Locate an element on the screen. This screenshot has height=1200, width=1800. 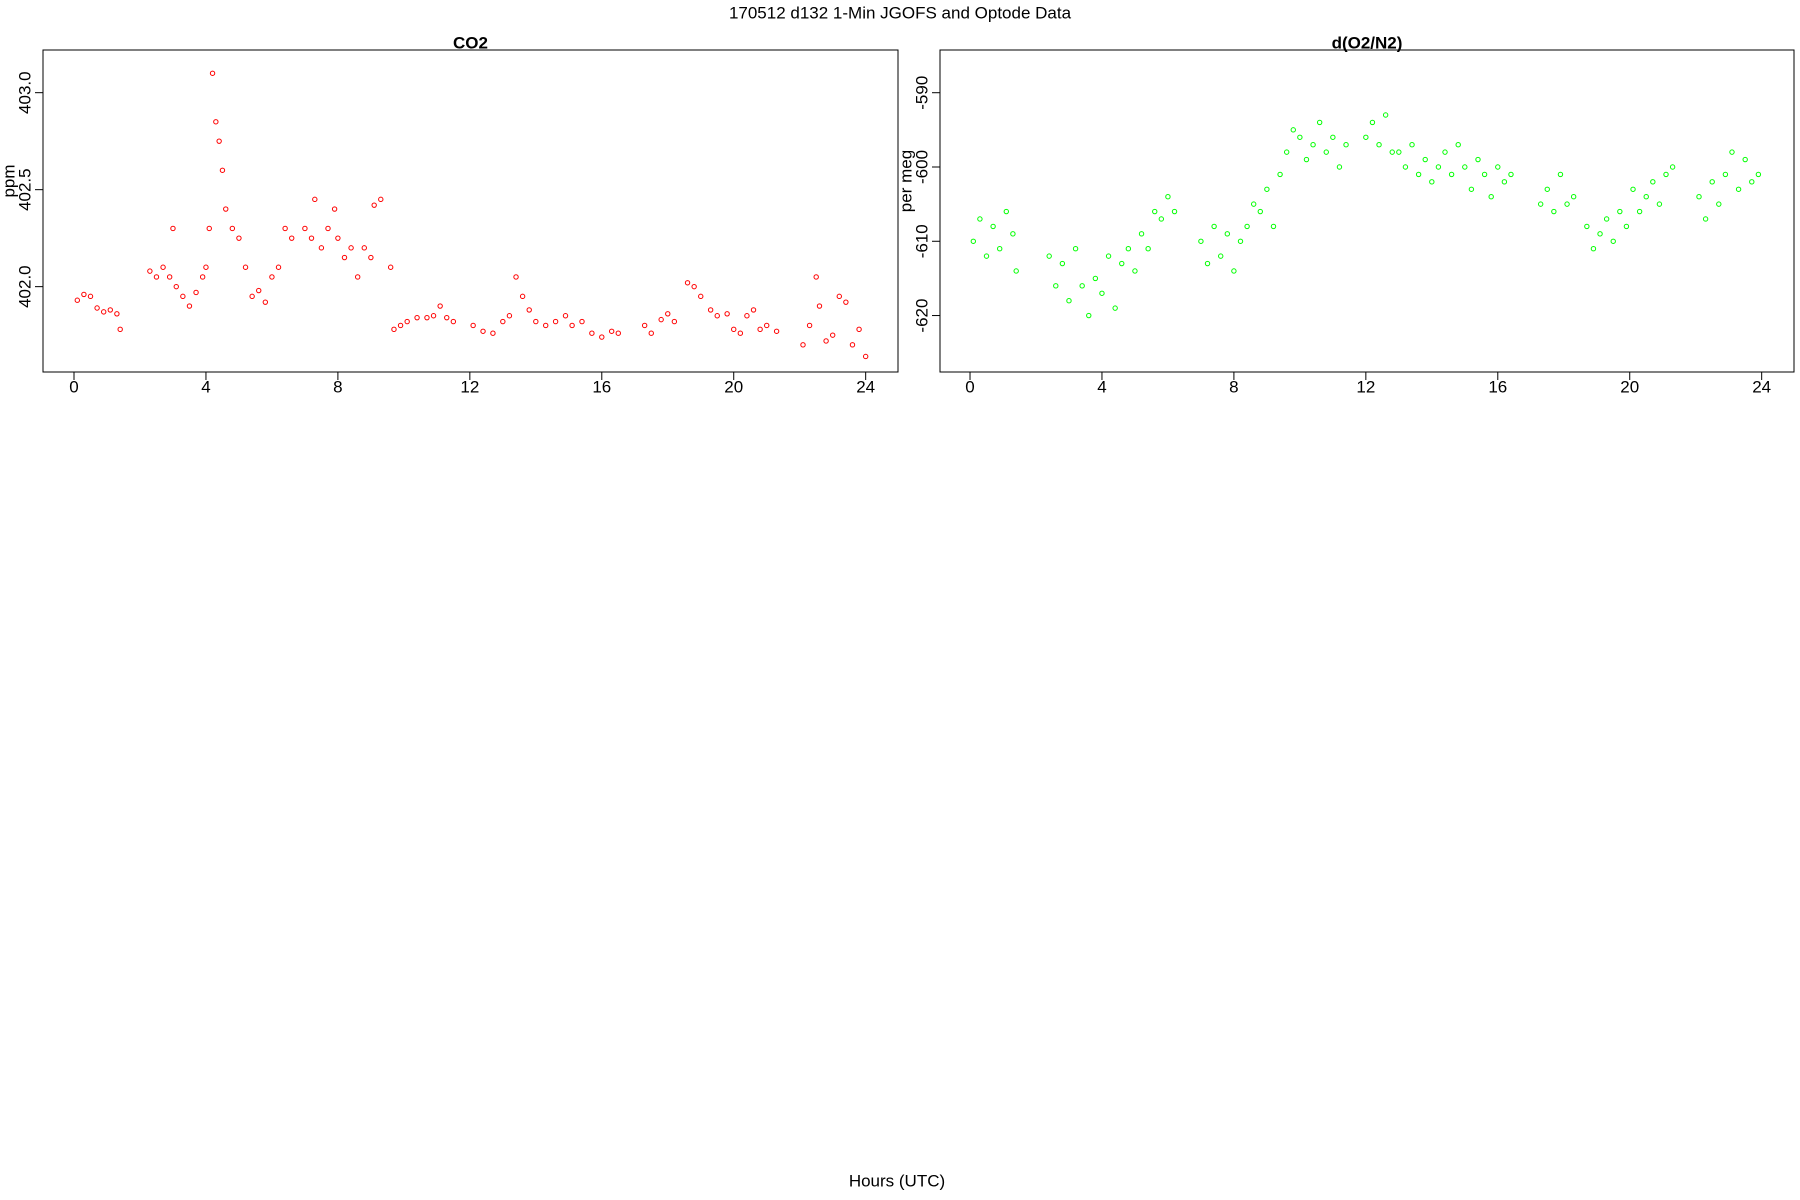
panel-title: CO2 is located at coordinates (470, 42).